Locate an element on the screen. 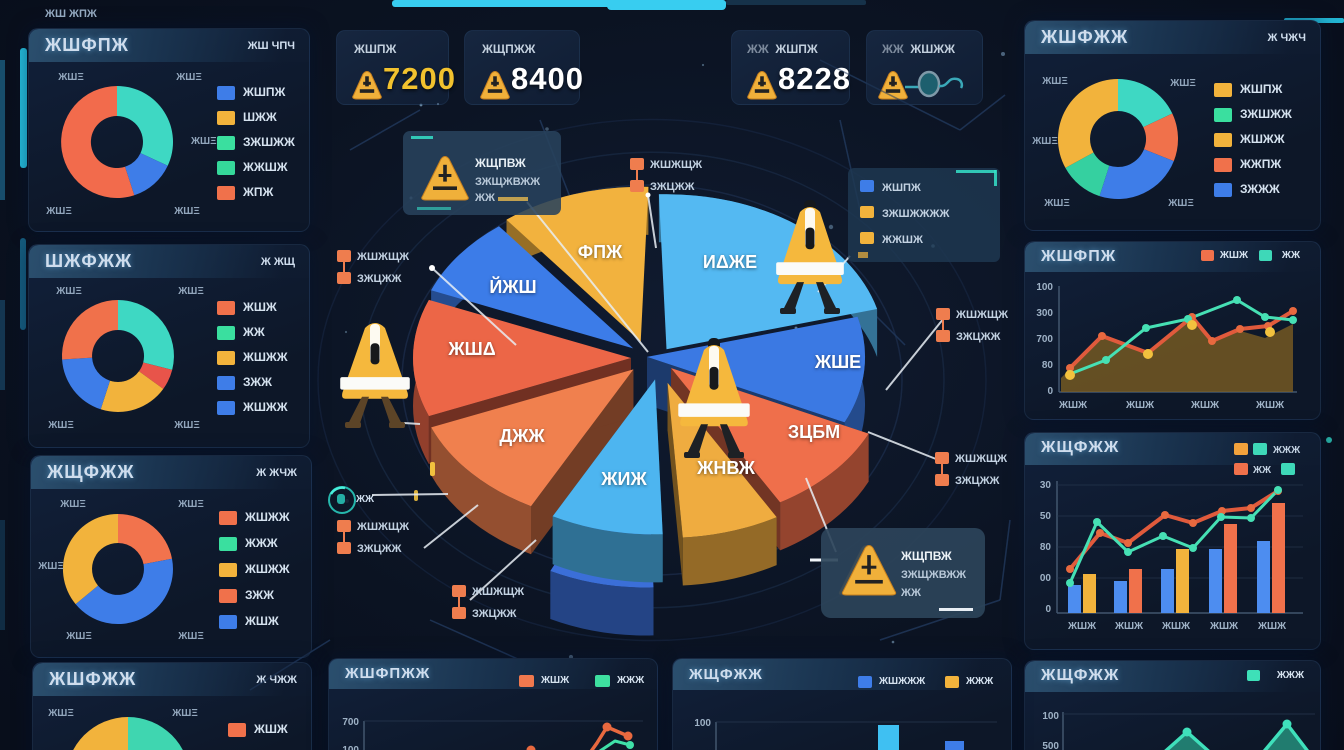 Image resolution: width=1344 pixels, height=750 pixels. svg-text: ДЖЖ is located at coordinates (522, 436).